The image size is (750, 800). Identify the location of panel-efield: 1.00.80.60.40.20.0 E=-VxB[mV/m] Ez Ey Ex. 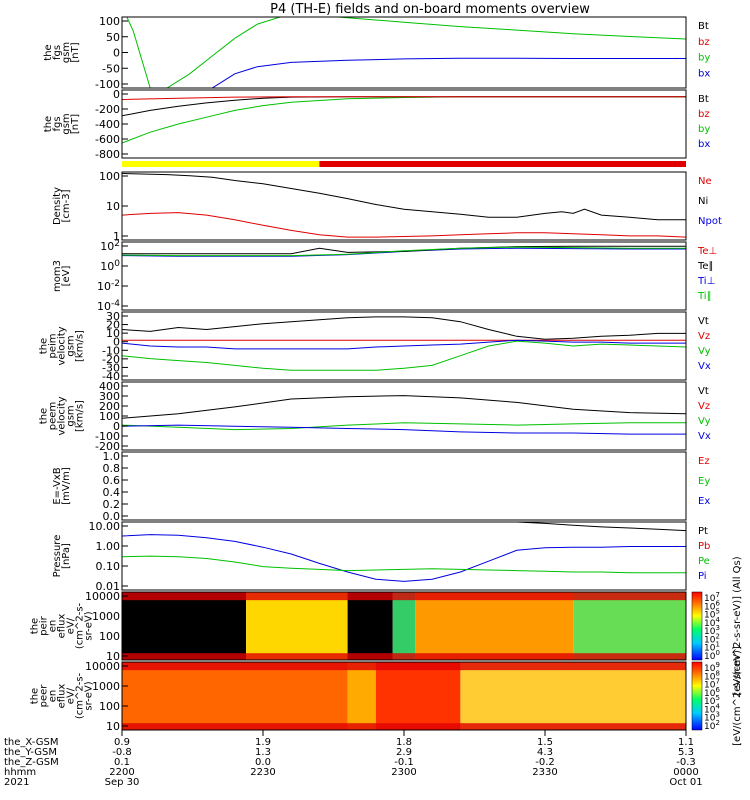
(381, 486).